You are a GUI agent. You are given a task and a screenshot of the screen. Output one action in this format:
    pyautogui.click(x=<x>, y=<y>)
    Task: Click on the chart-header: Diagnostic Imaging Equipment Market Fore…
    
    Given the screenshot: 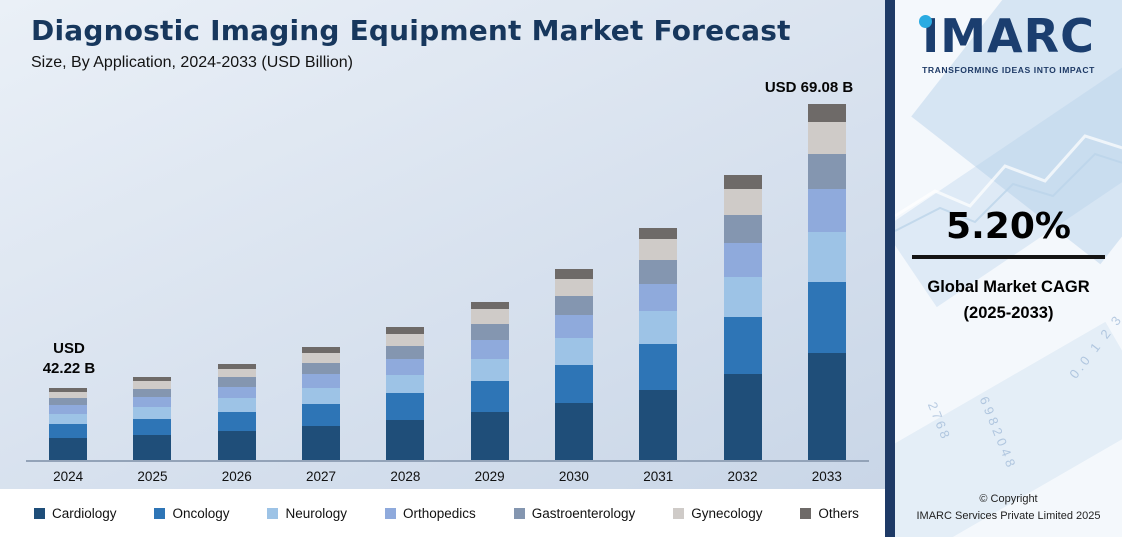 What is the action you would take?
    pyautogui.click(x=411, y=43)
    